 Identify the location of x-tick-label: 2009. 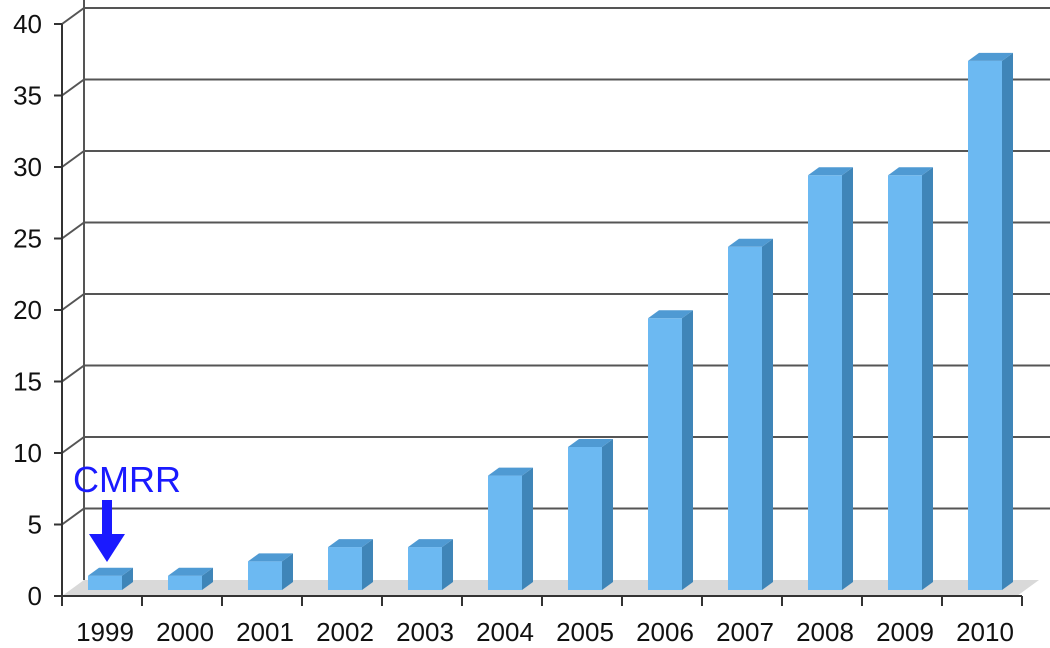
(905, 630).